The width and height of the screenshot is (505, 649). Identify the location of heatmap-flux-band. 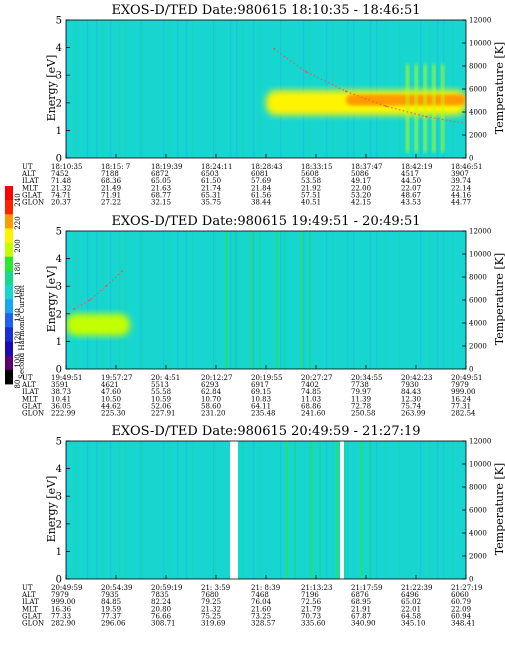
(98, 324).